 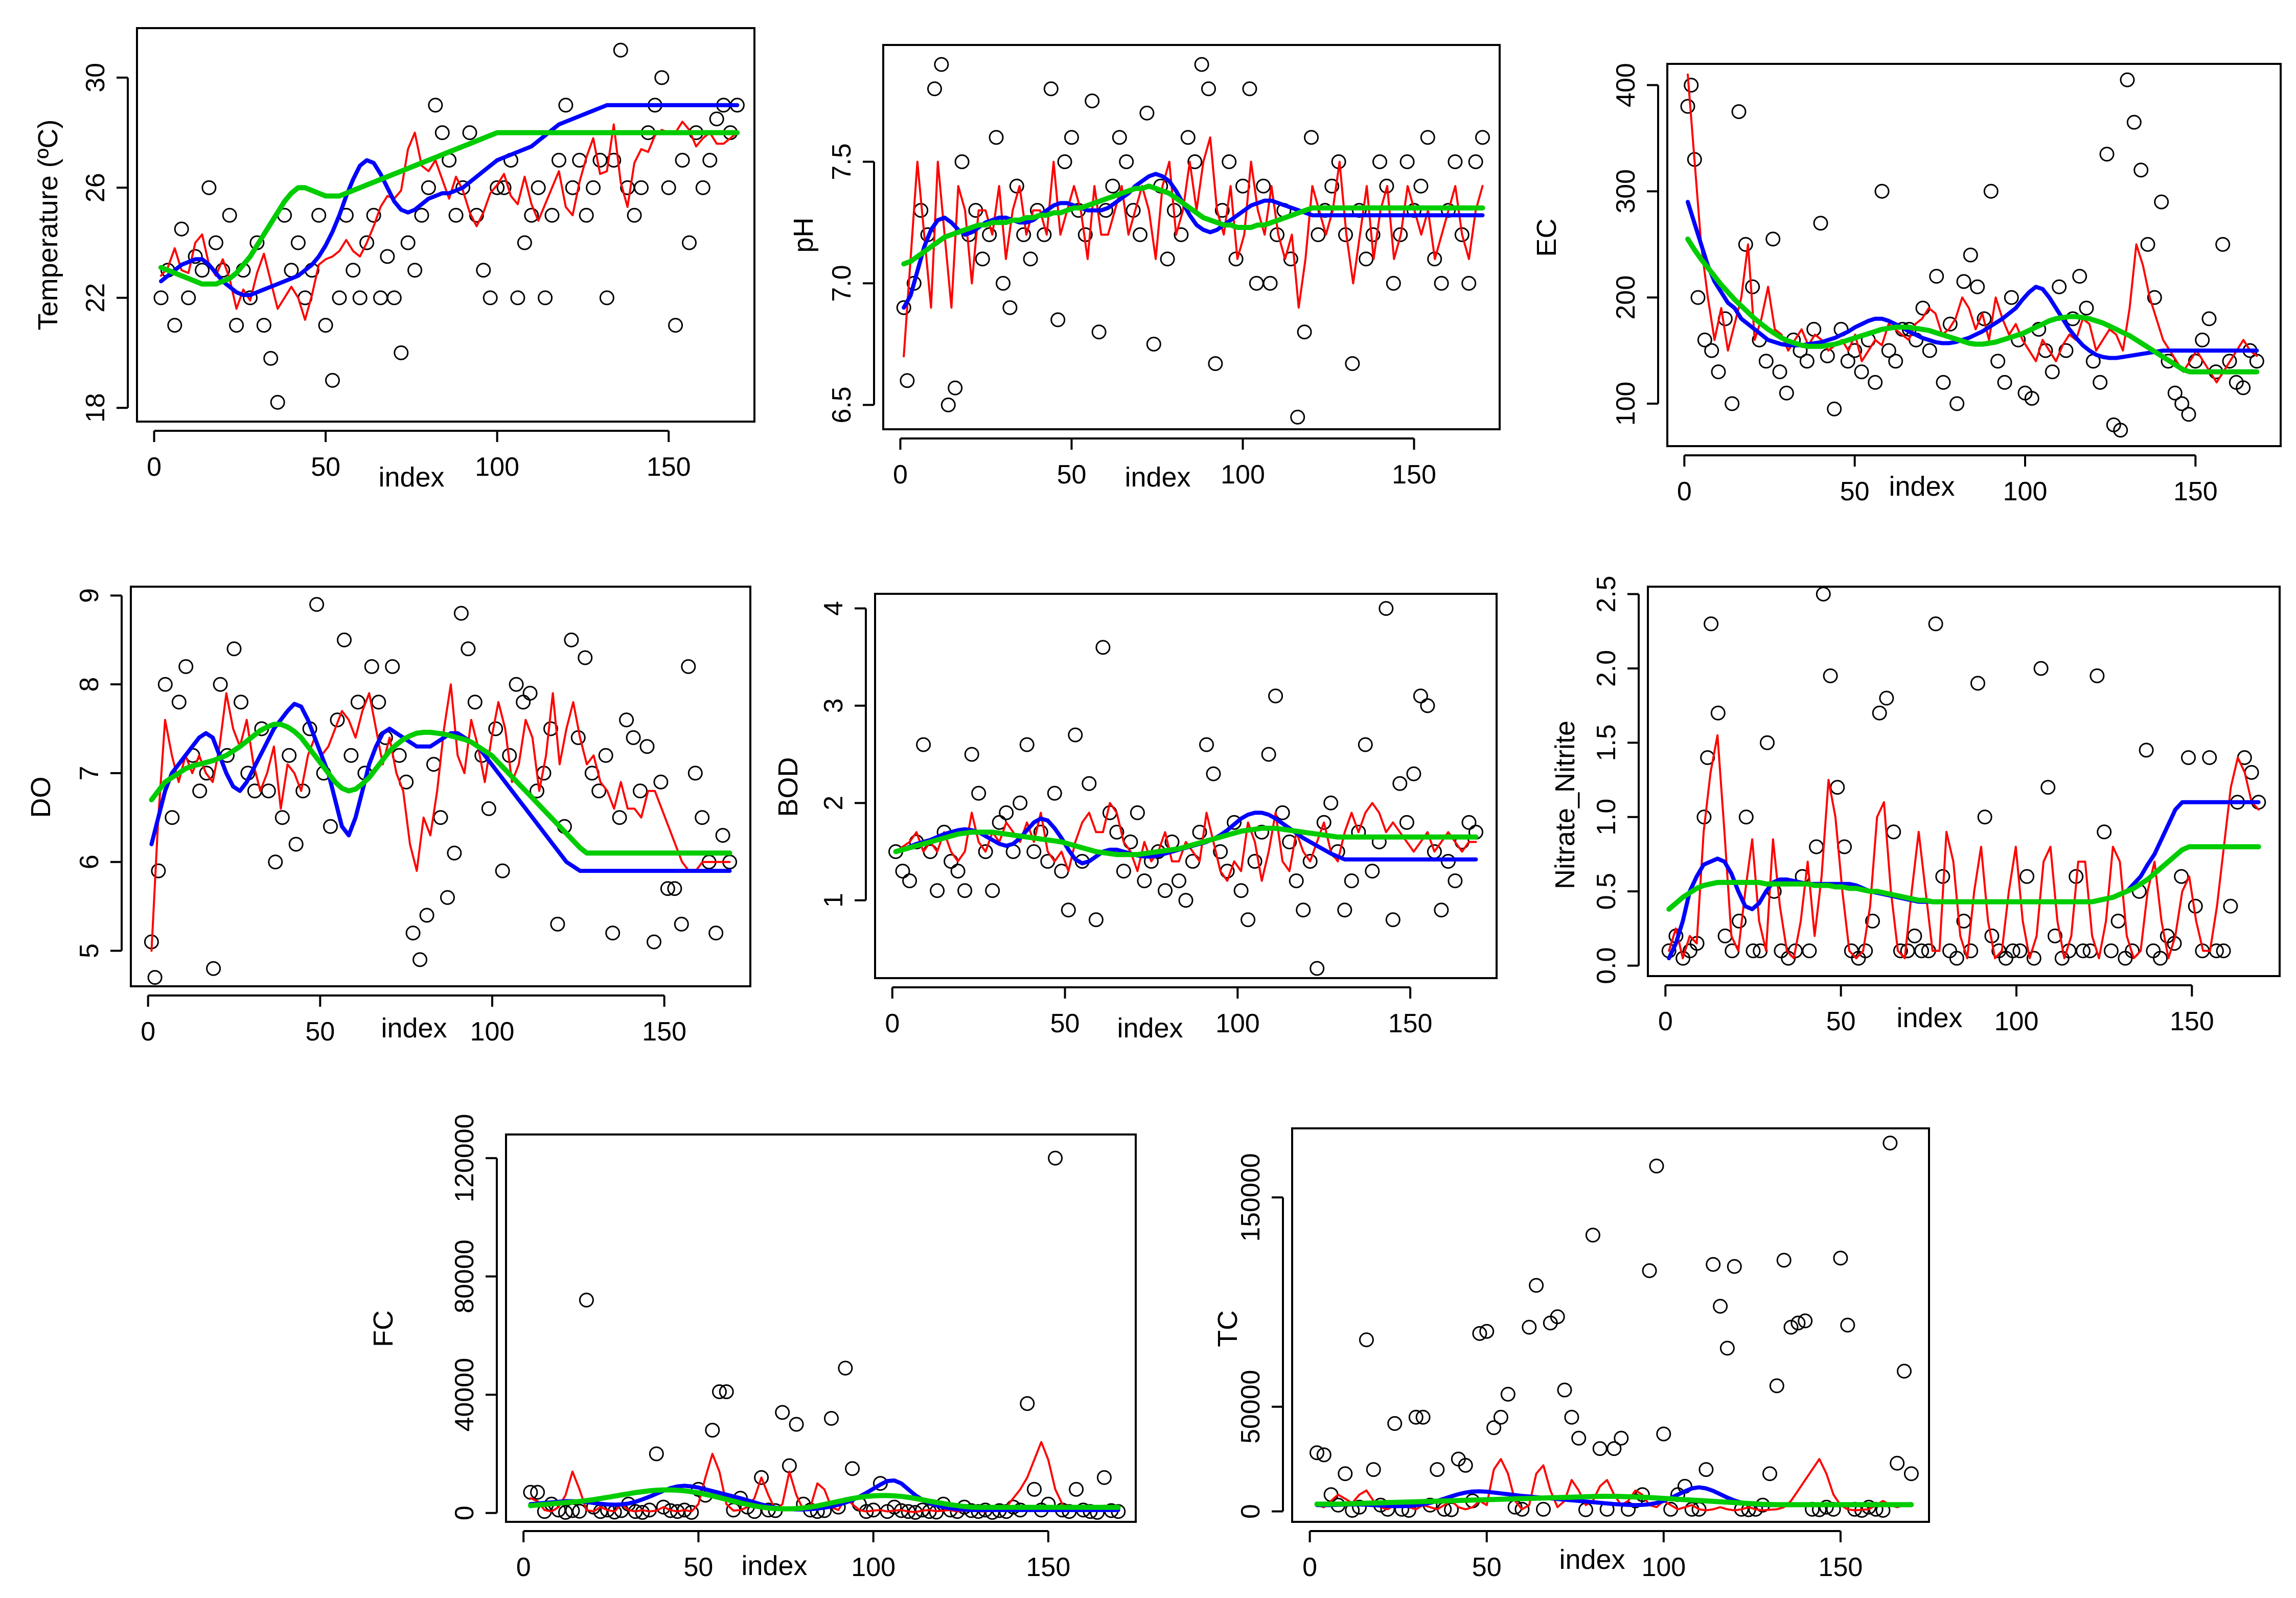 I want to click on y-tick-label: 40000, so click(x=465, y=1395).